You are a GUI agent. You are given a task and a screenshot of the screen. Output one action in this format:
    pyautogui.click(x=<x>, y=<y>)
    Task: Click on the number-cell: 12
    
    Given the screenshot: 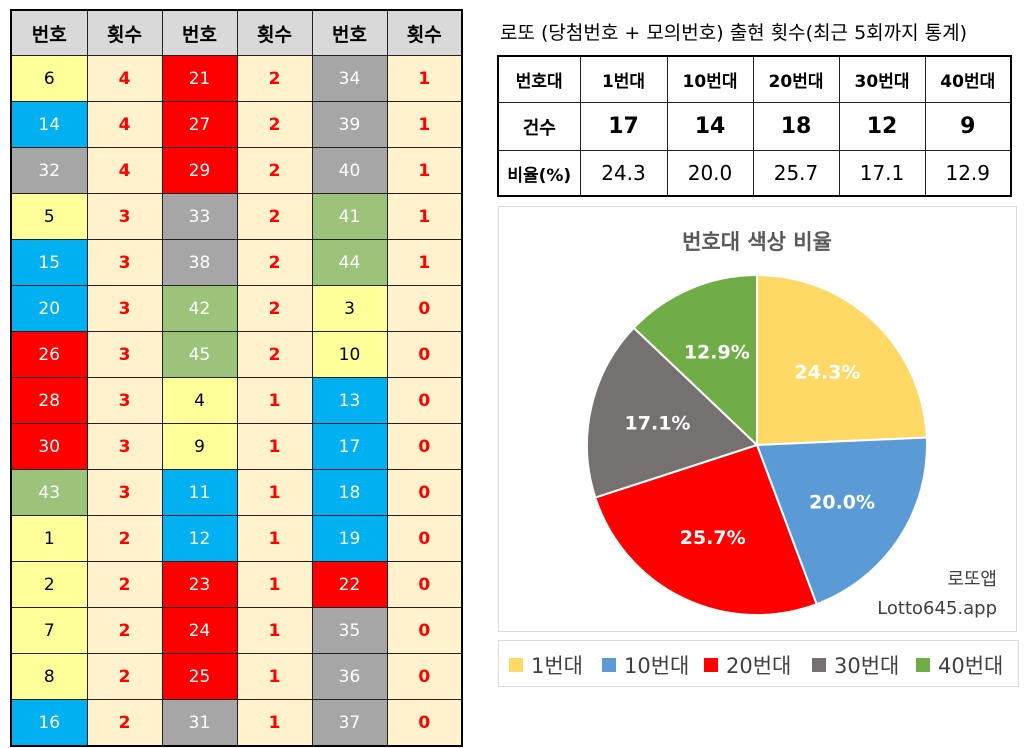 What is the action you would take?
    pyautogui.click(x=199, y=538)
    